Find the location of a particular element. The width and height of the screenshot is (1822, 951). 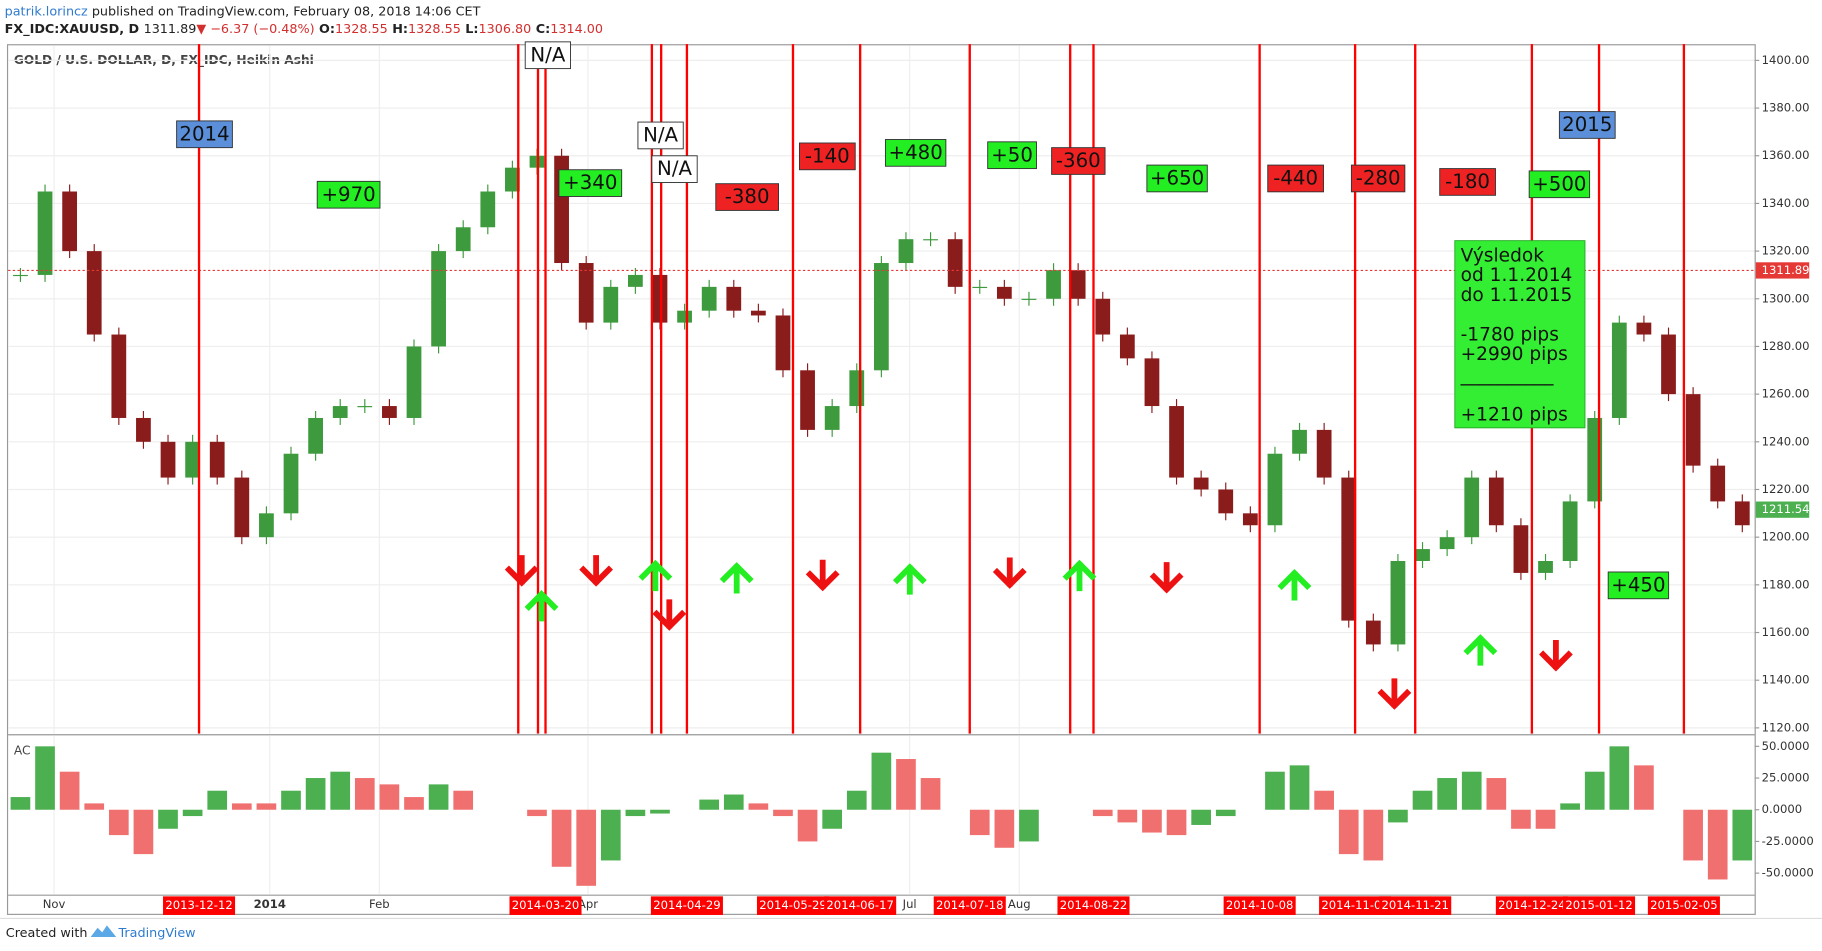

open-label: O: is located at coordinates (327, 29).